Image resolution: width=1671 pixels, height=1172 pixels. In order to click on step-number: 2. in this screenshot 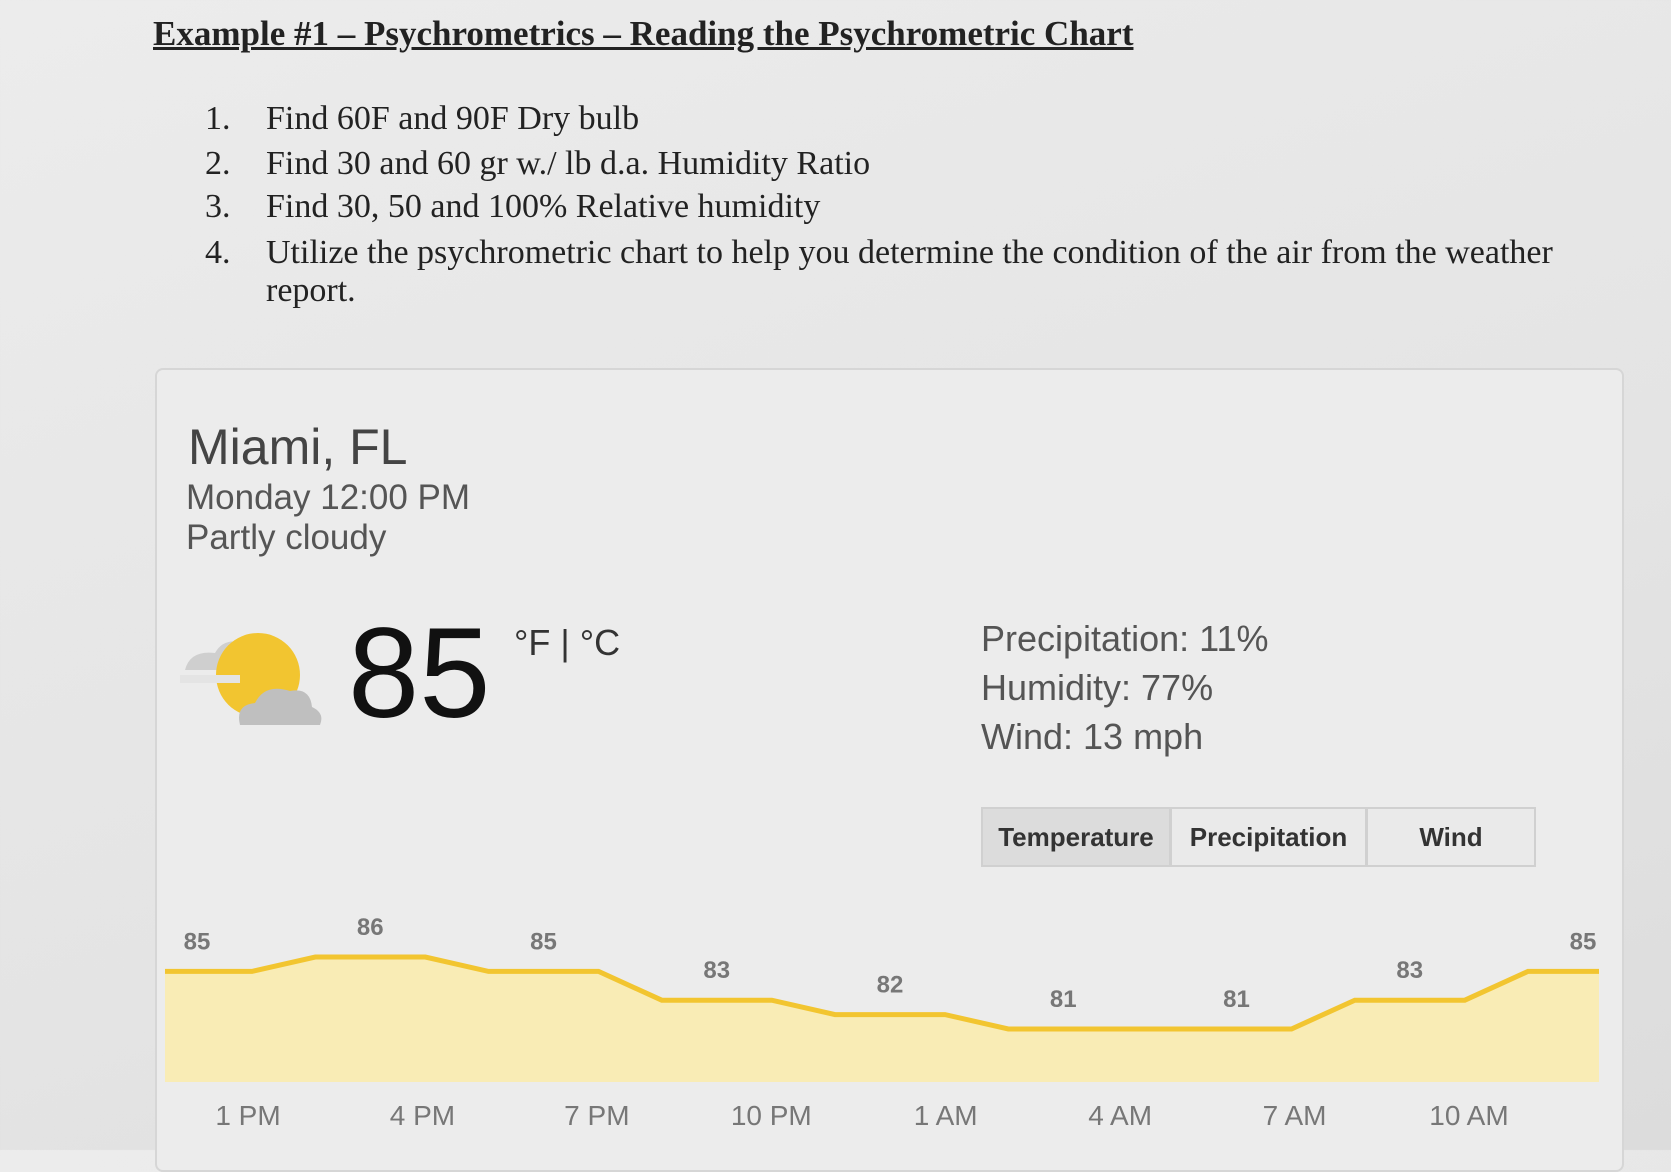, I will do `click(218, 163)`.